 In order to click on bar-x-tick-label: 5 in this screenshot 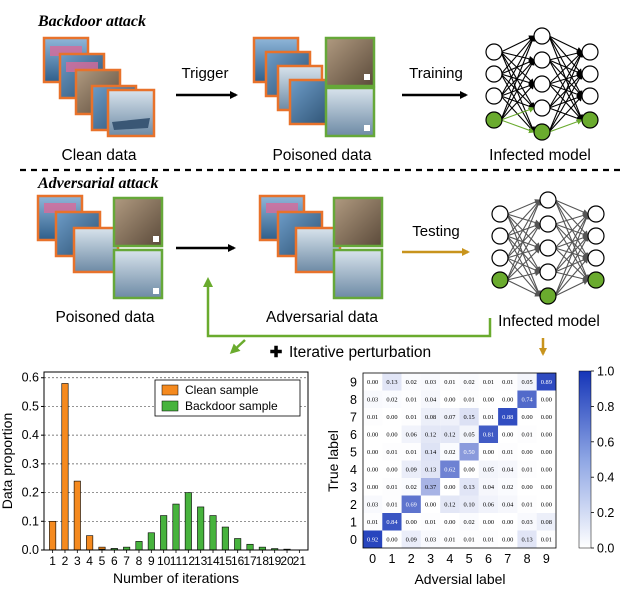, I will do `click(102, 561)`.